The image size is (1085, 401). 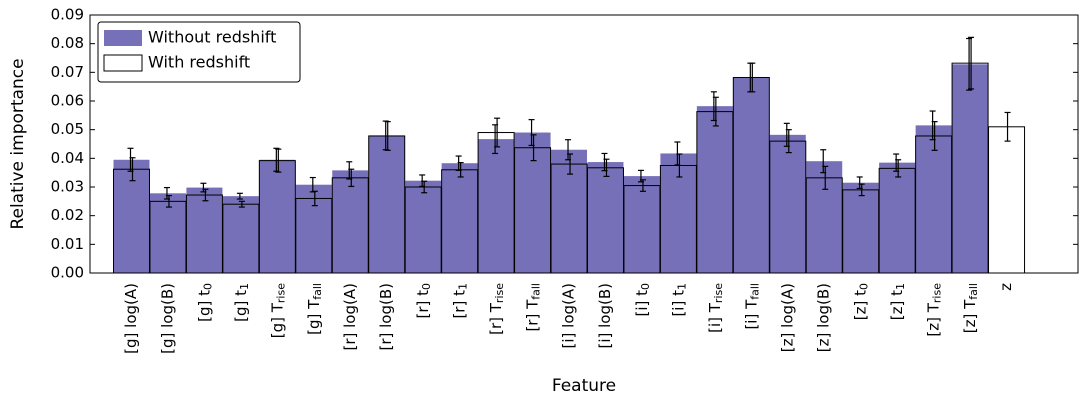 What do you see at coordinates (423, 304) in the screenshot?
I see `x-tick-label-main: [r] t` at bounding box center [423, 304].